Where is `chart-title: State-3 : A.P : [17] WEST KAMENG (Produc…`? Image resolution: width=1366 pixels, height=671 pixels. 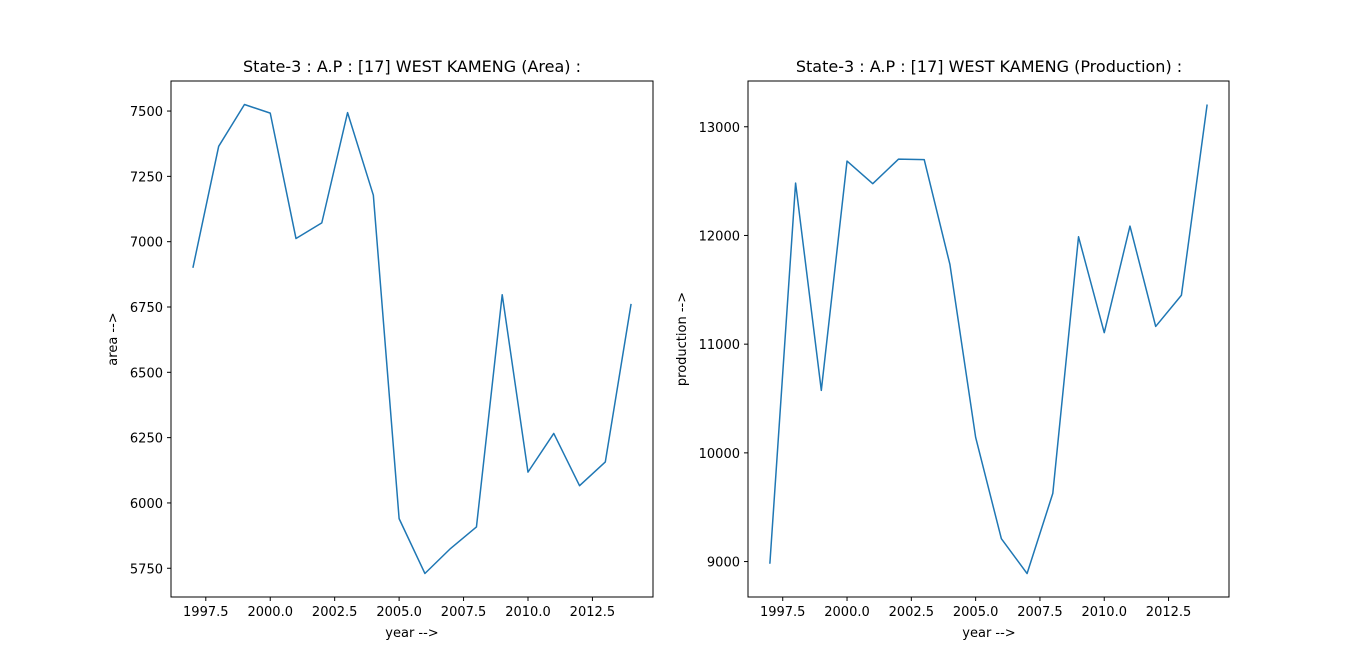
chart-title: State-3 : A.P : [17] WEST KAMENG (Produc… is located at coordinates (989, 66).